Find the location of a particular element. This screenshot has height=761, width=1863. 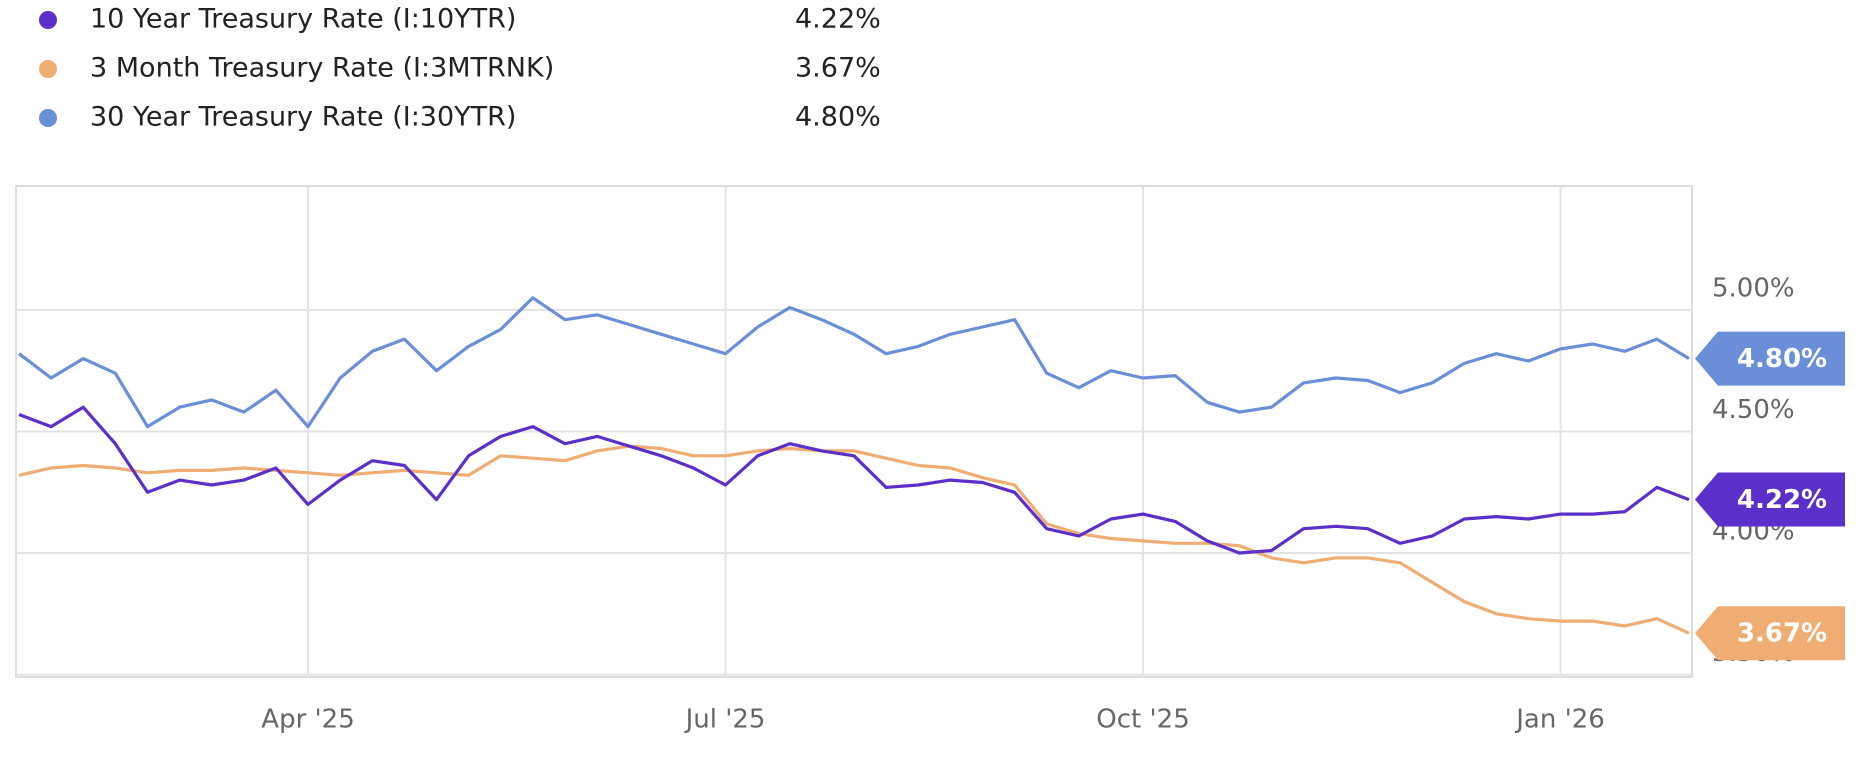

x-tick-label: Oct '25 is located at coordinates (1142, 720).